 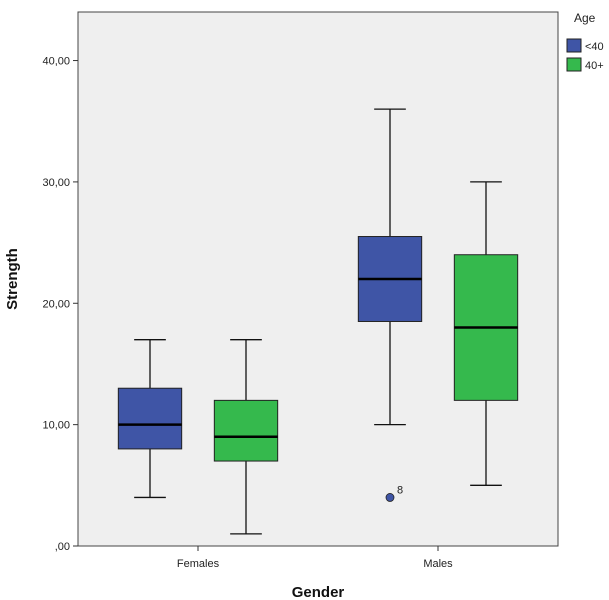 What do you see at coordinates (438, 564) in the screenshot?
I see `x-tick-label: Males` at bounding box center [438, 564].